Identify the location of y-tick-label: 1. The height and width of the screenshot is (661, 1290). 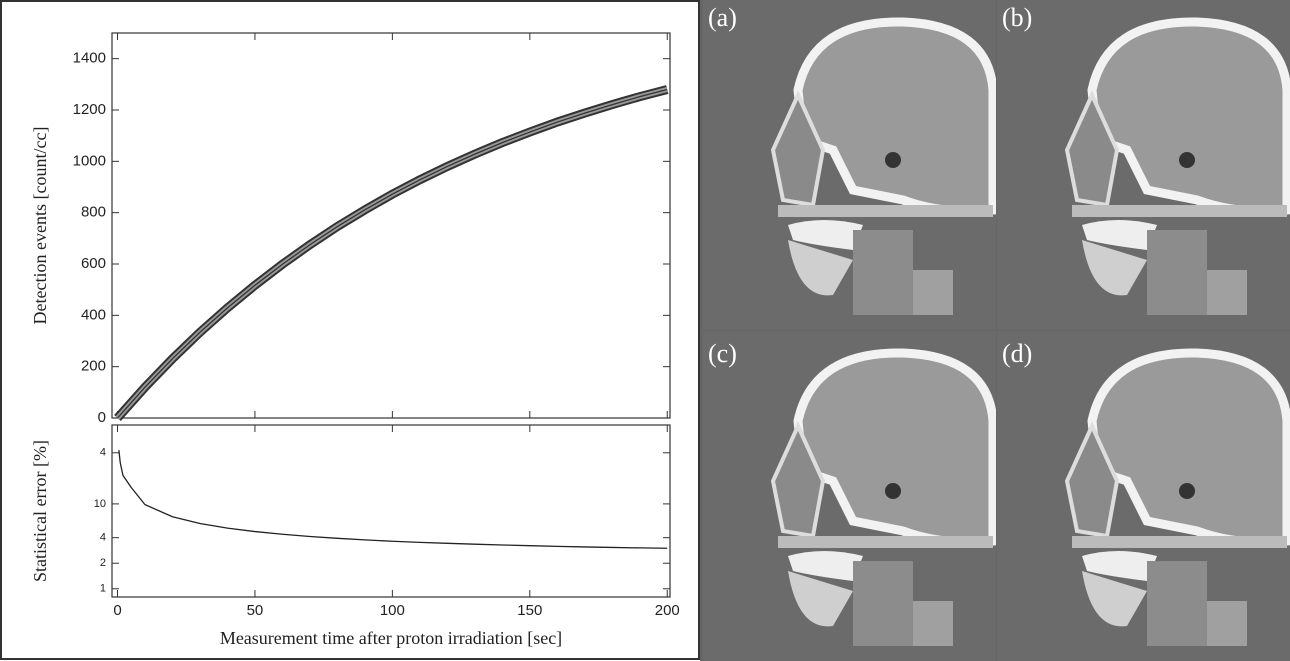
(103, 589).